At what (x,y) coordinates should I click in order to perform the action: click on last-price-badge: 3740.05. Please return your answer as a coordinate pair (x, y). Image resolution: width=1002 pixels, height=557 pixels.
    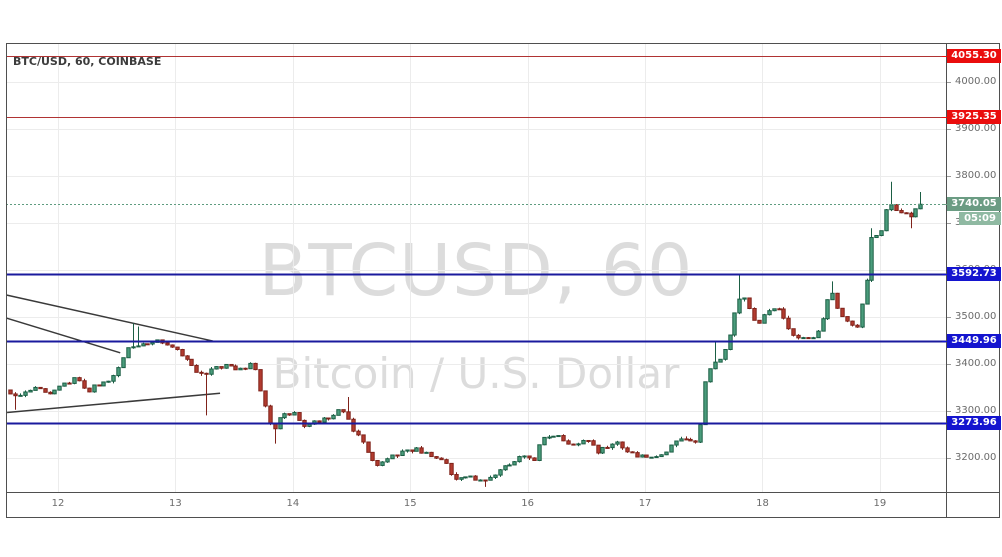
    Looking at the image, I should click on (971, 204).